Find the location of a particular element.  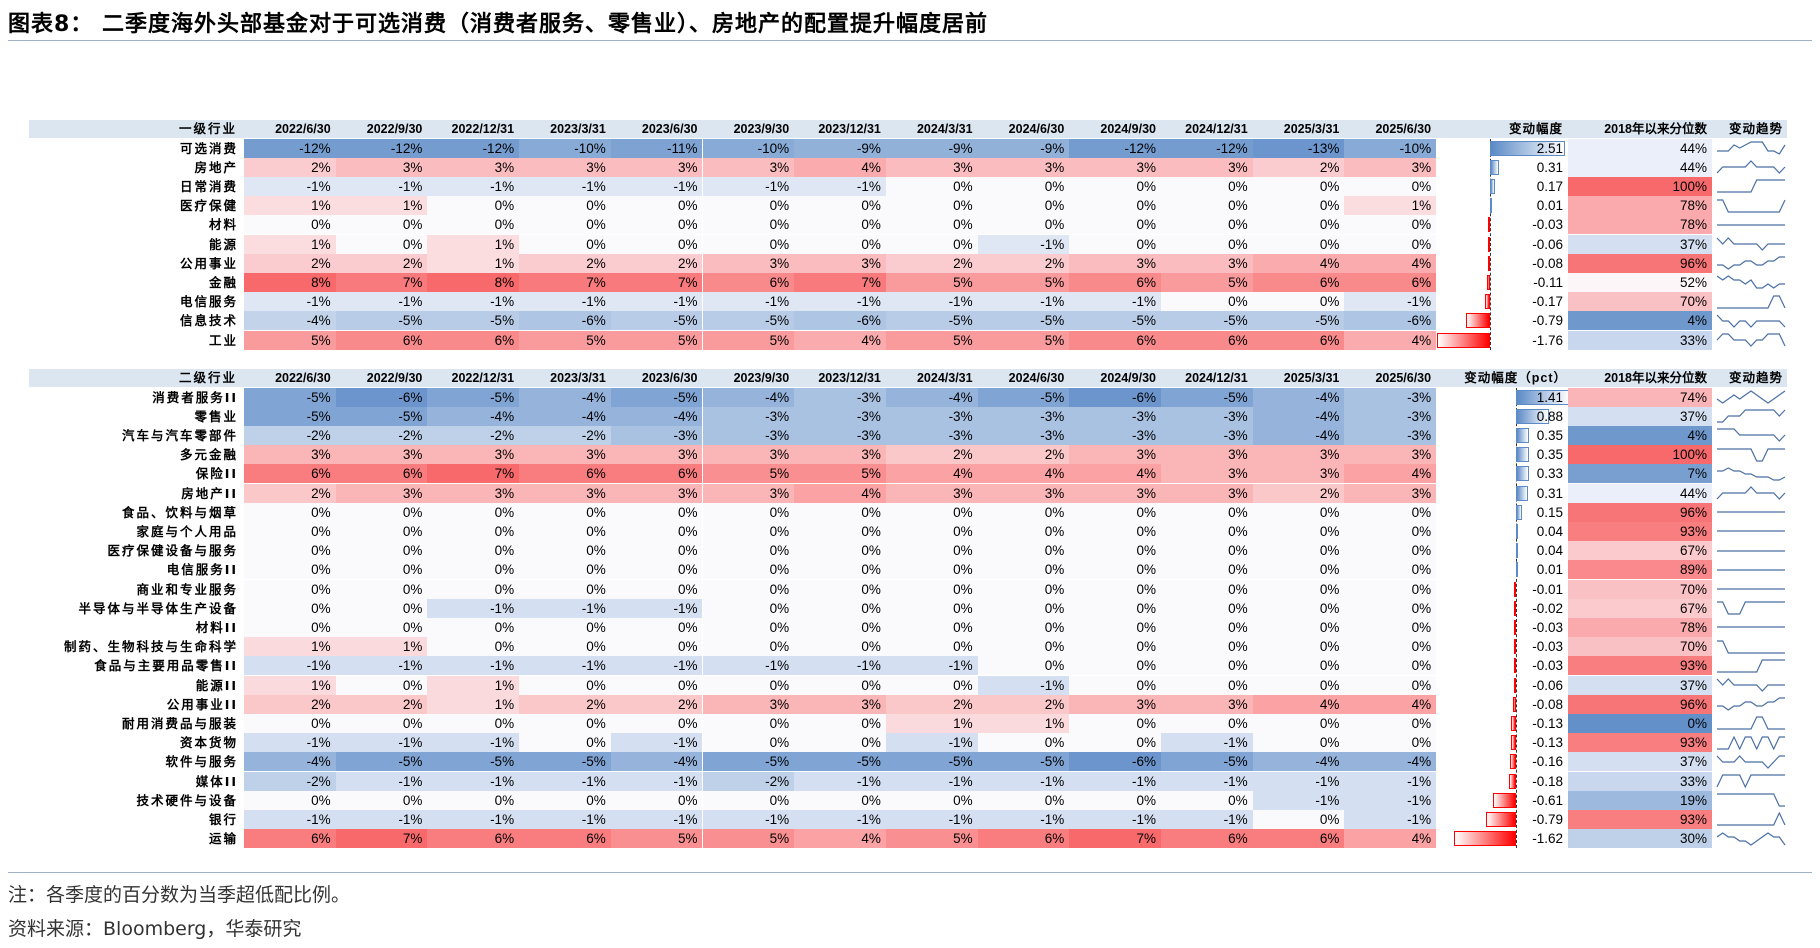

percentile-cell: 44% is located at coordinates (1640, 493).